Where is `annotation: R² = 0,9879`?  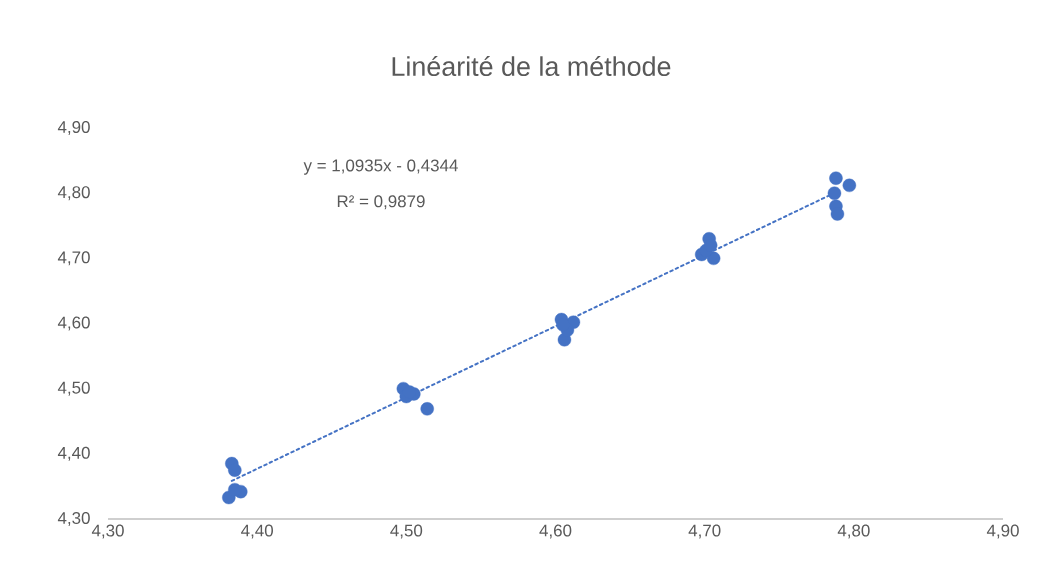 annotation: R² = 0,9879 is located at coordinates (381, 202).